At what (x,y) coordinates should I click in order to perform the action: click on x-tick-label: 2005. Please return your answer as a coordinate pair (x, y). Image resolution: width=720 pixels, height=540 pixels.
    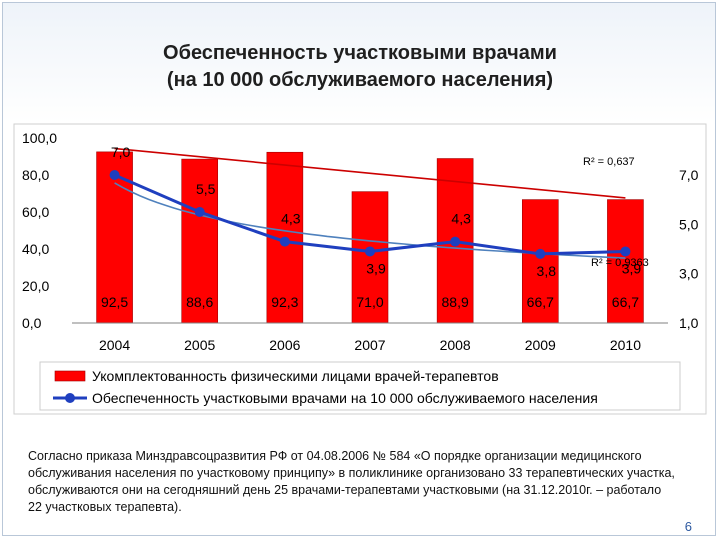
    Looking at the image, I should click on (199, 345).